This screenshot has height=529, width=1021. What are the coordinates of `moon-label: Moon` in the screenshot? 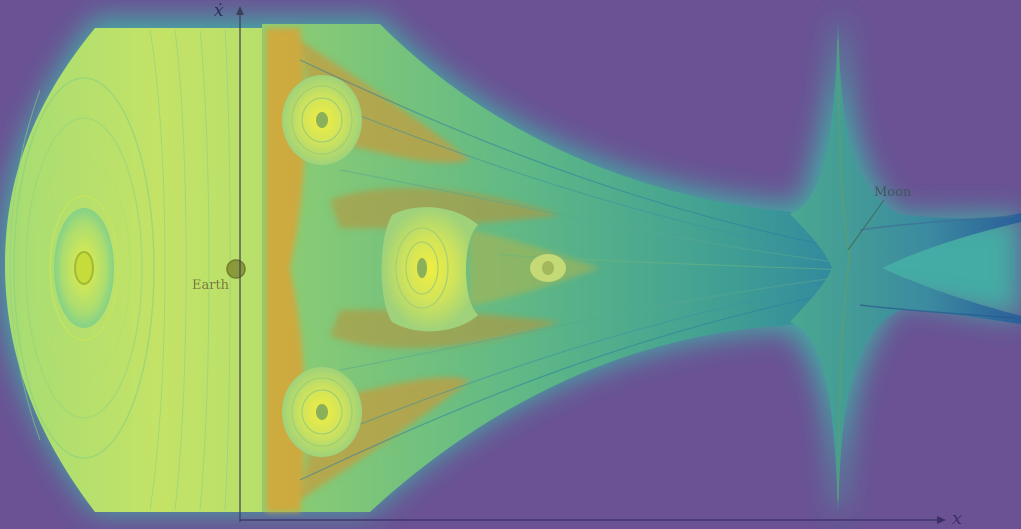 It's located at (893, 192).